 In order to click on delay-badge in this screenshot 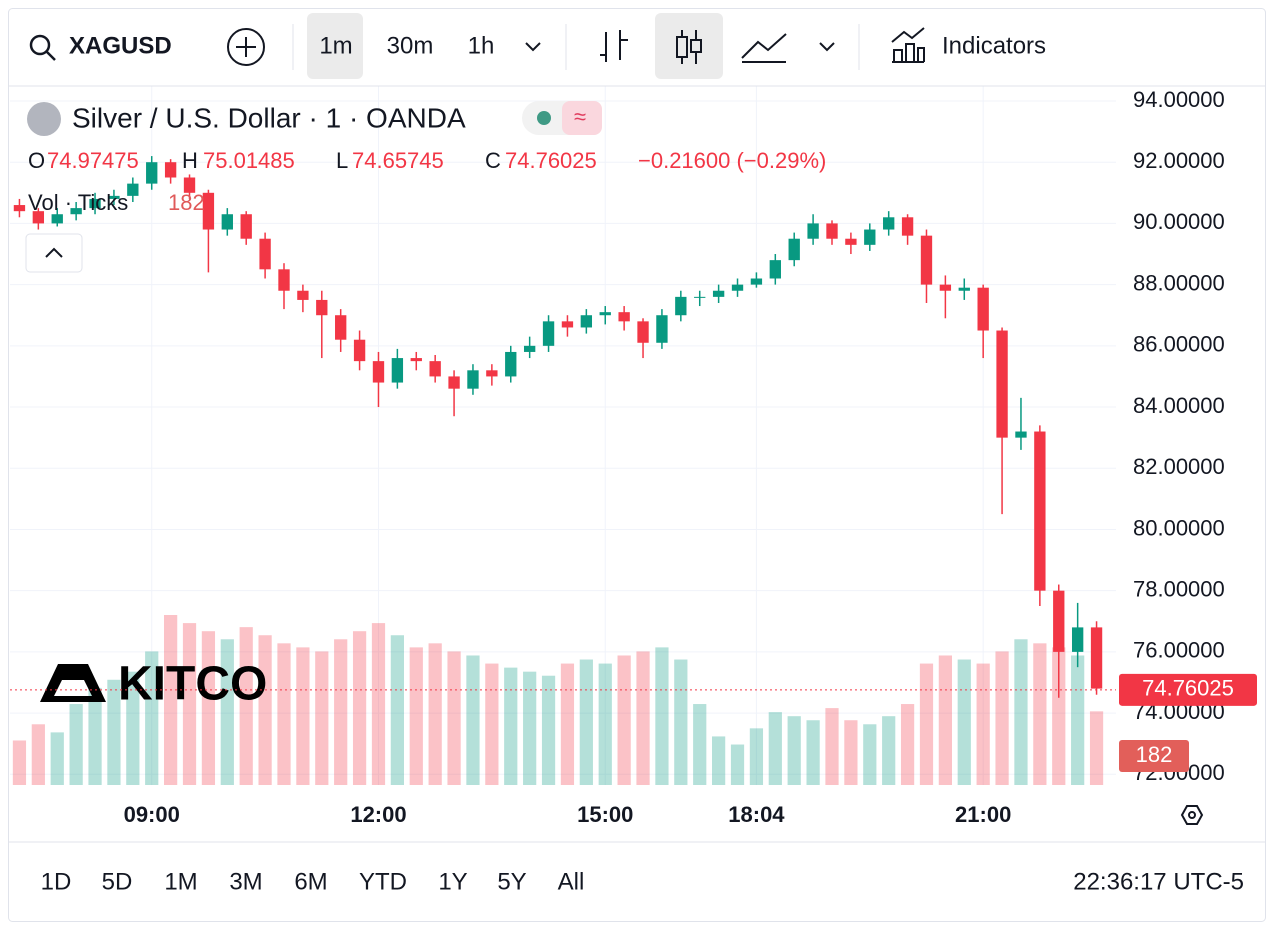, I will do `click(582, 118)`.